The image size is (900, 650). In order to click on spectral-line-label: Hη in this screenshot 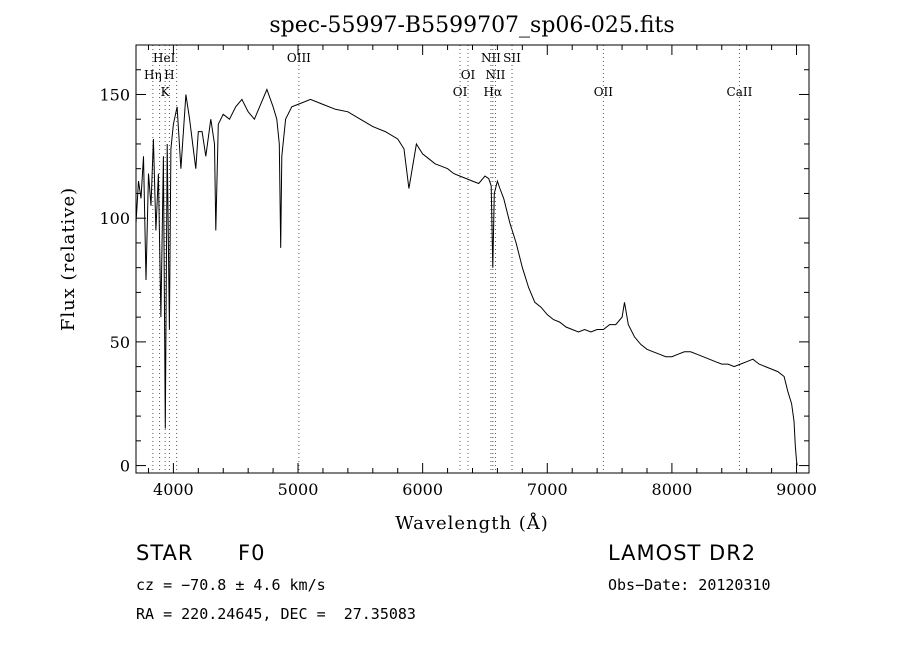, I will do `click(153, 75)`.